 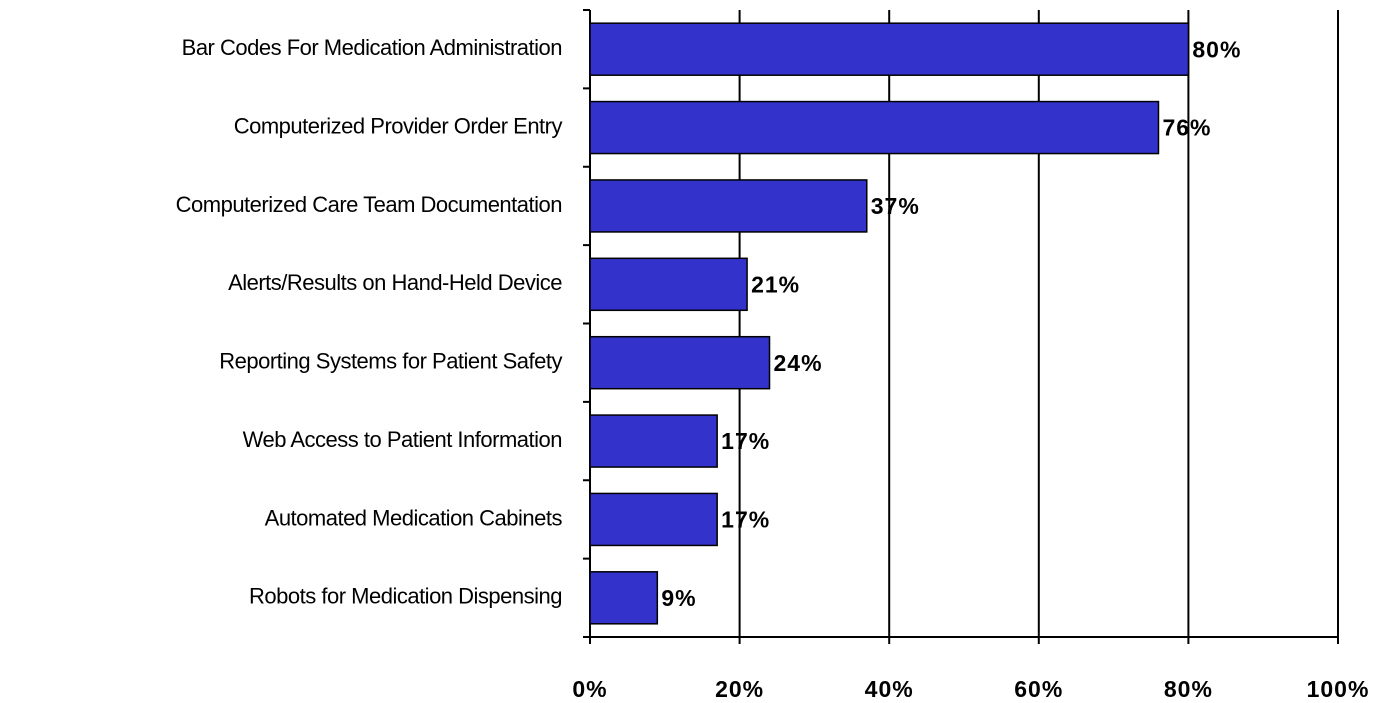 What do you see at coordinates (1188, 689) in the screenshot?
I see `x-tick-label: 80%` at bounding box center [1188, 689].